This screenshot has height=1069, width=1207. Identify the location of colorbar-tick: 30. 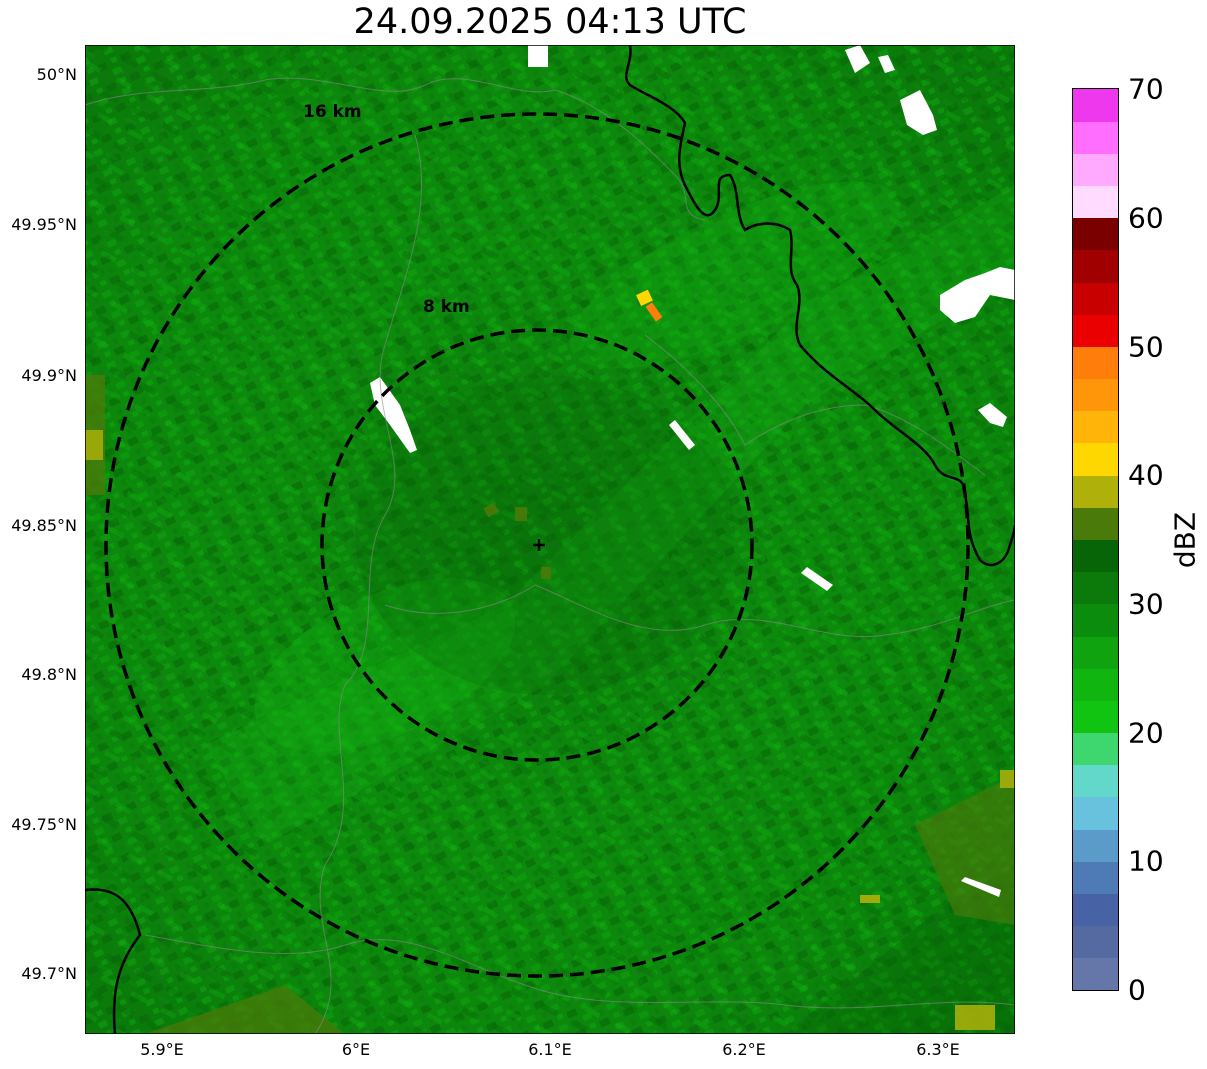
(1146, 604).